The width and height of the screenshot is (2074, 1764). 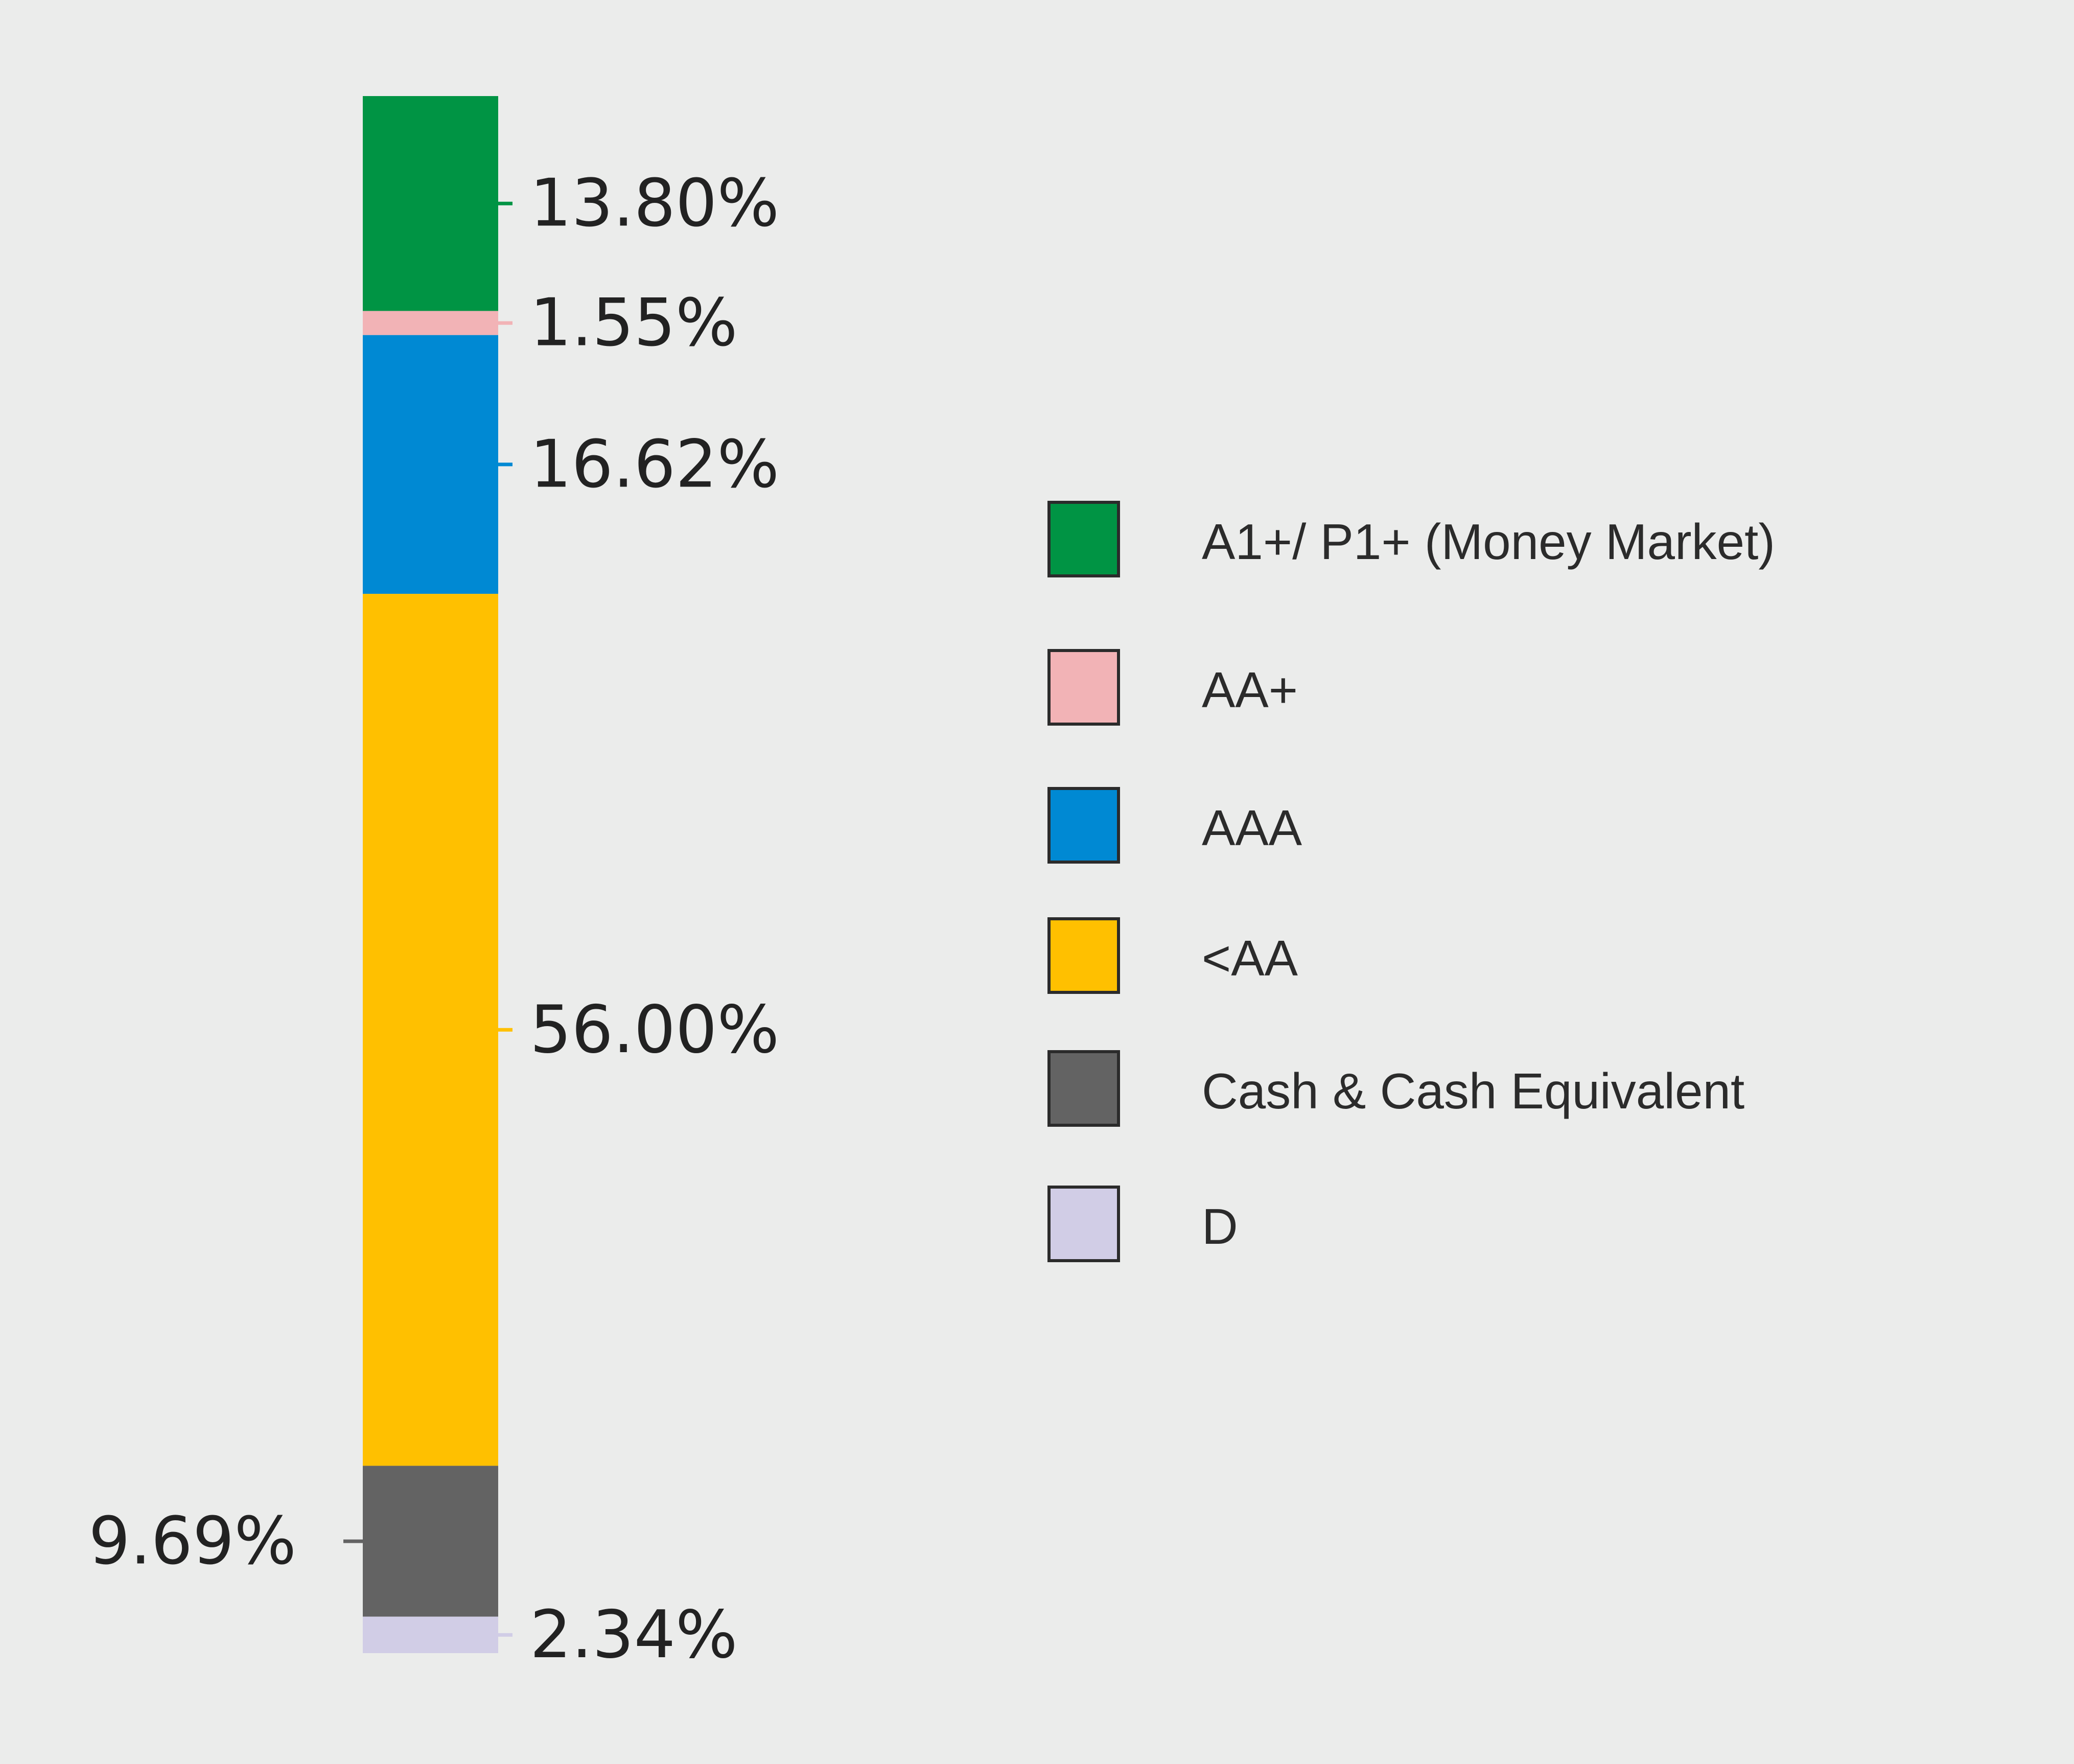 I want to click on legend-label-aaa: AAA, so click(x=1252, y=828).